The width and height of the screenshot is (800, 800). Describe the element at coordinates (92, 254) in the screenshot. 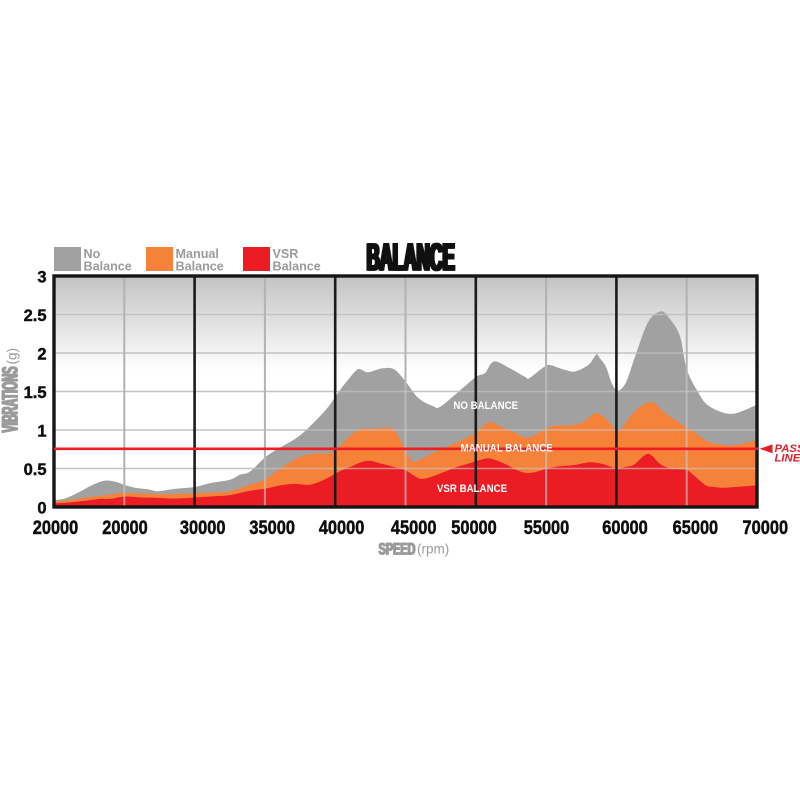

I see `svg-text: No` at that location.